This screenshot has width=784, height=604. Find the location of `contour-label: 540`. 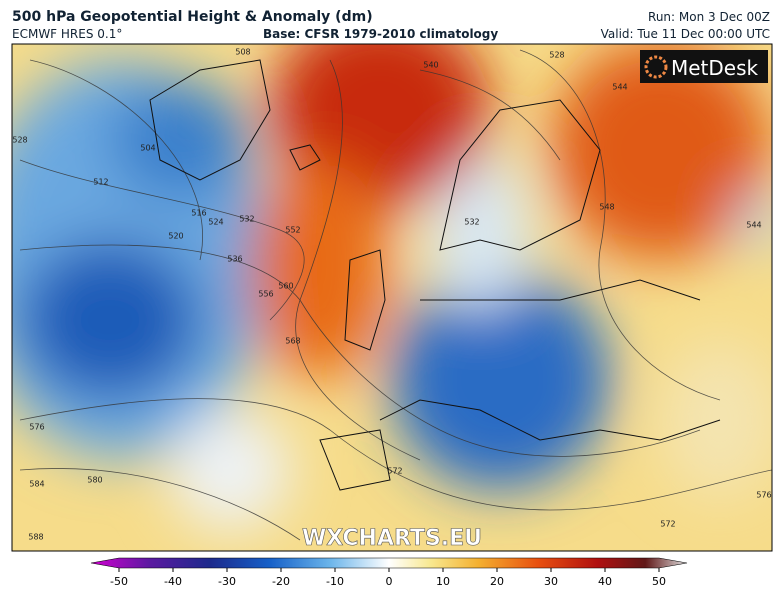

contour-label: 540 is located at coordinates (430, 65).